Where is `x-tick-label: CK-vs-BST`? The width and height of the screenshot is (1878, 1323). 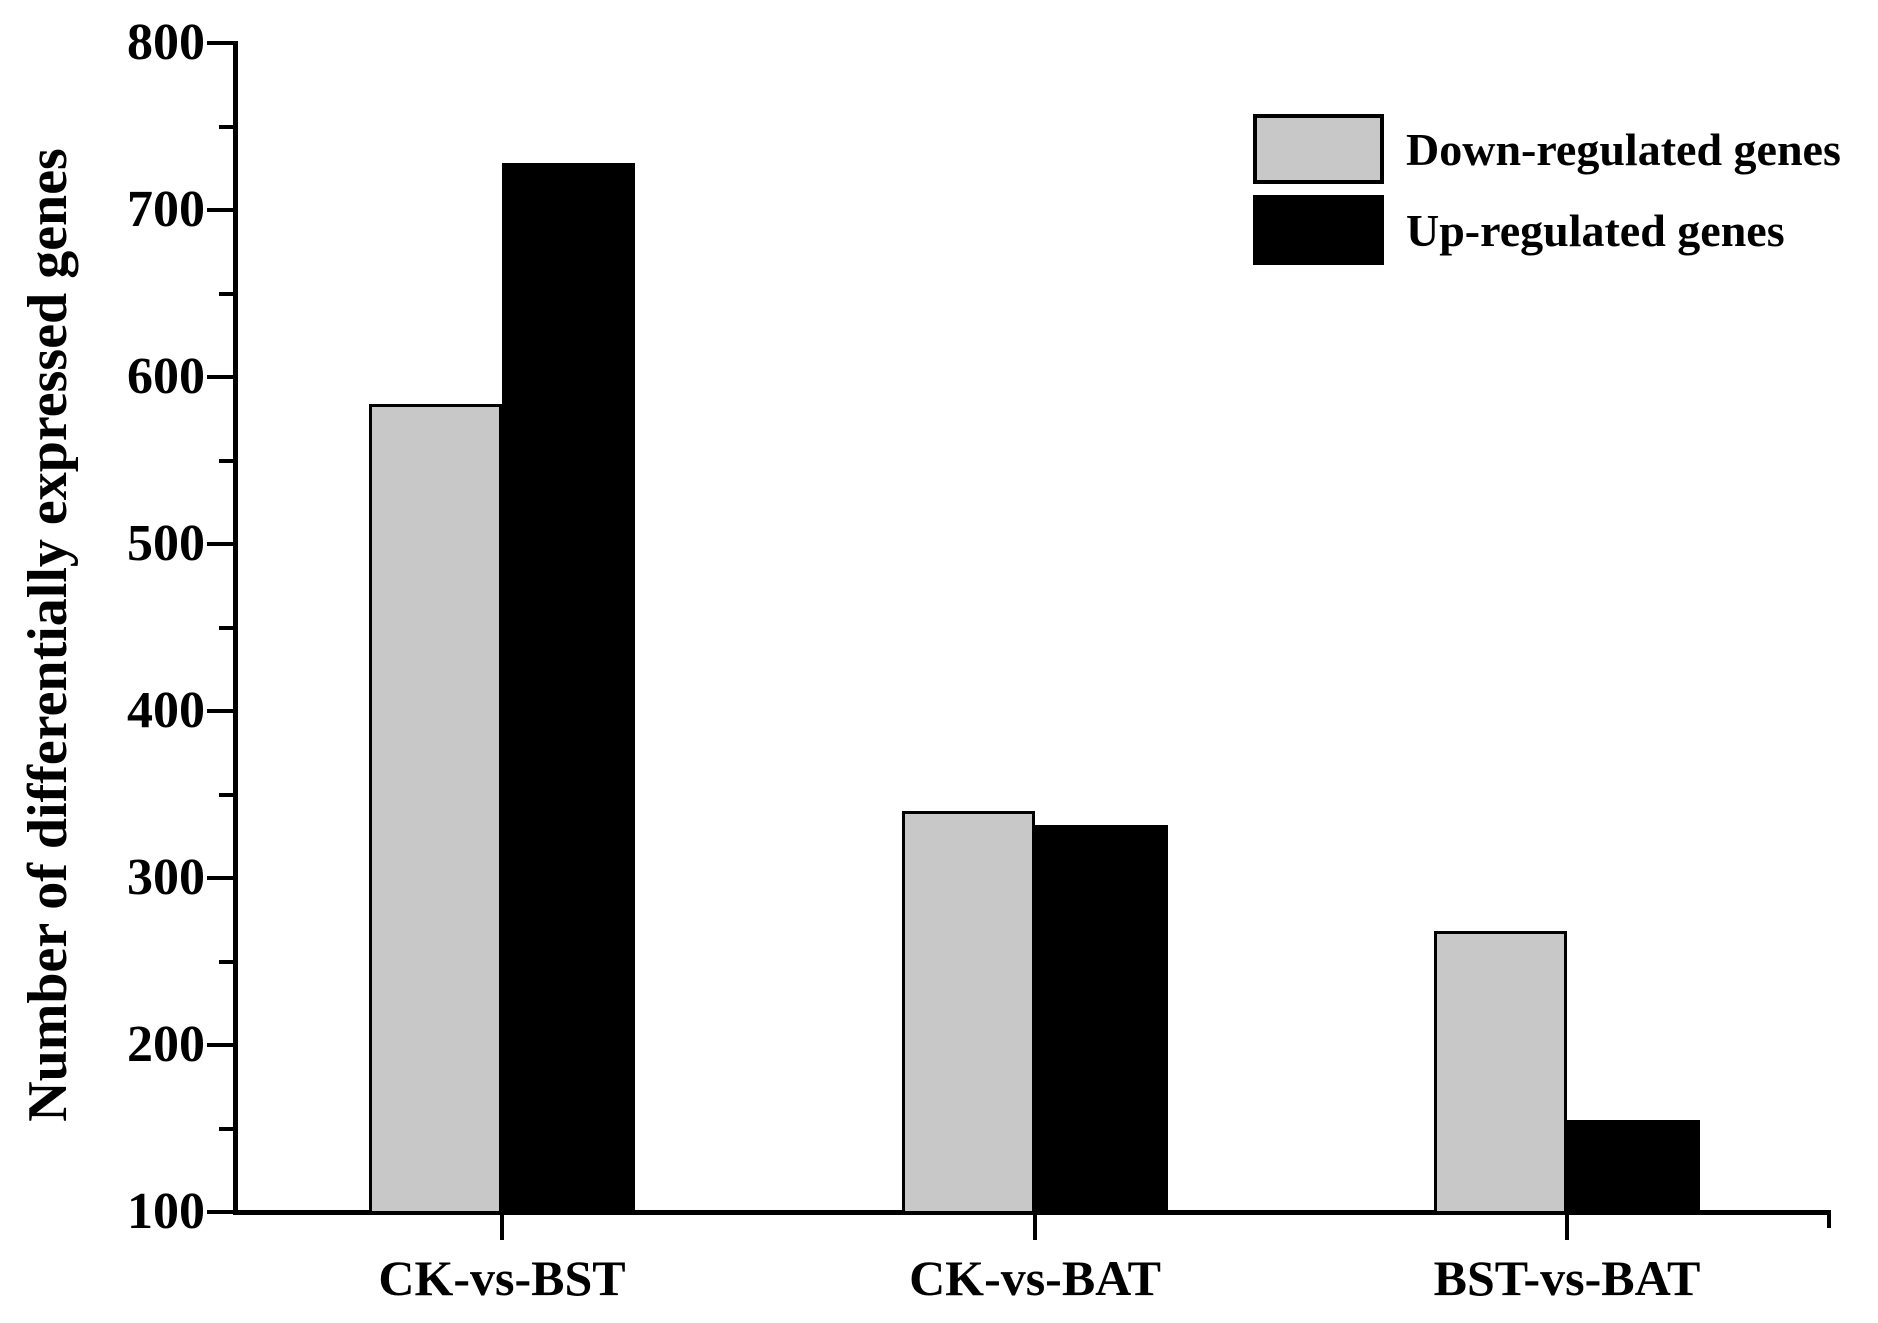 x-tick-label: CK-vs-BST is located at coordinates (502, 1278).